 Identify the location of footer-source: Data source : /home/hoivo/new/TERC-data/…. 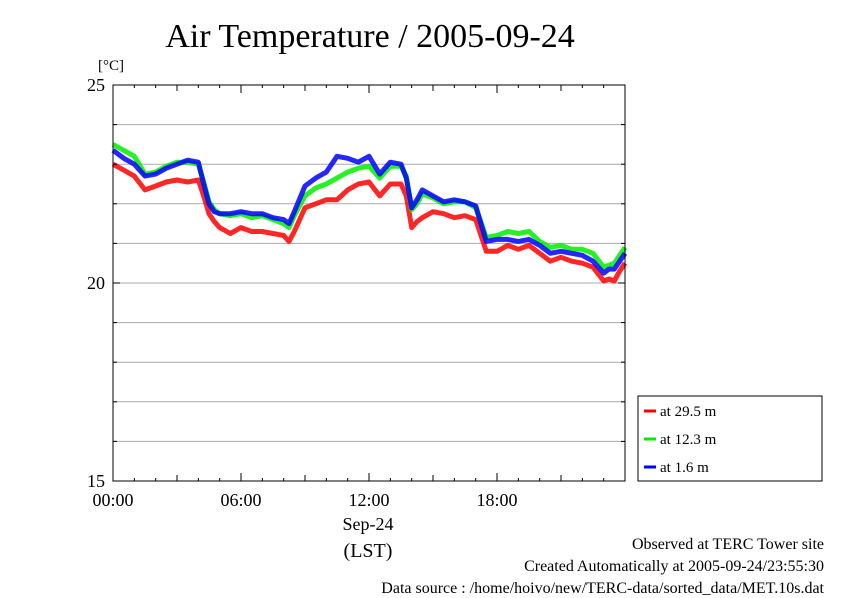
(602, 588).